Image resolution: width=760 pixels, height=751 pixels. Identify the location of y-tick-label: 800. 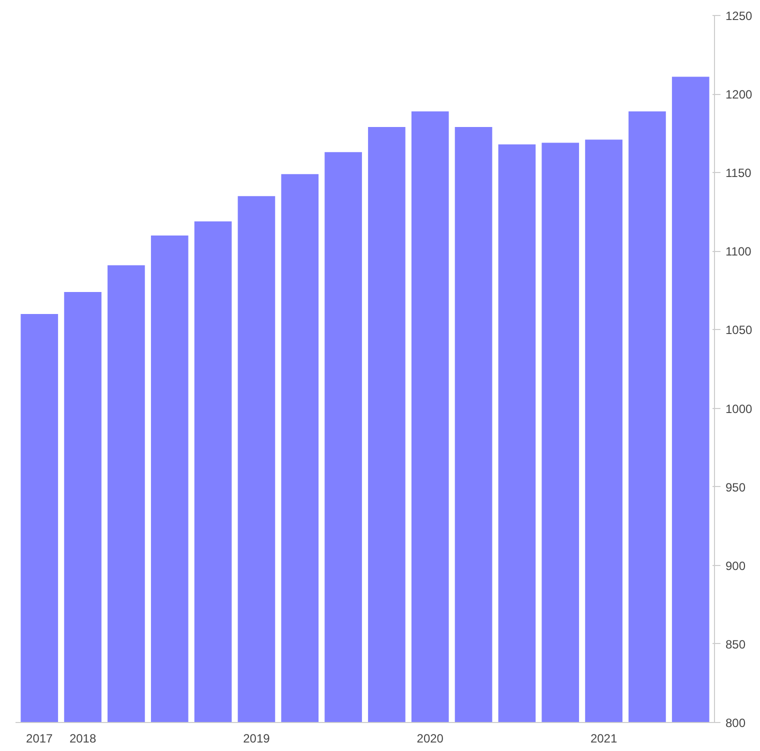
(736, 723).